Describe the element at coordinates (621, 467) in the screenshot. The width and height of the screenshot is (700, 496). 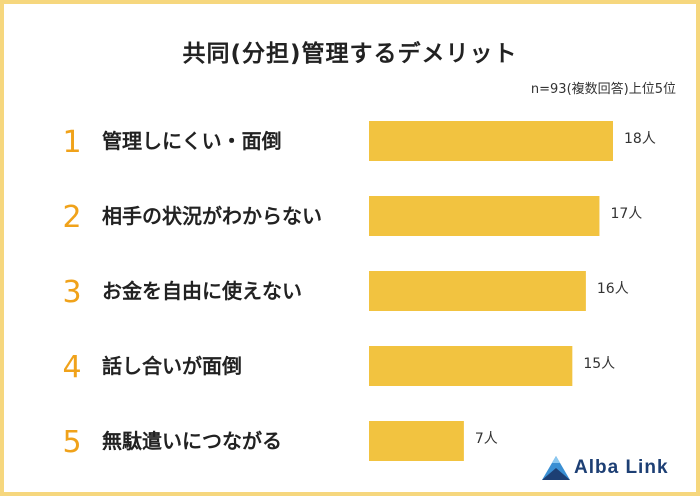
I see `logo-text: Alba Link` at that location.